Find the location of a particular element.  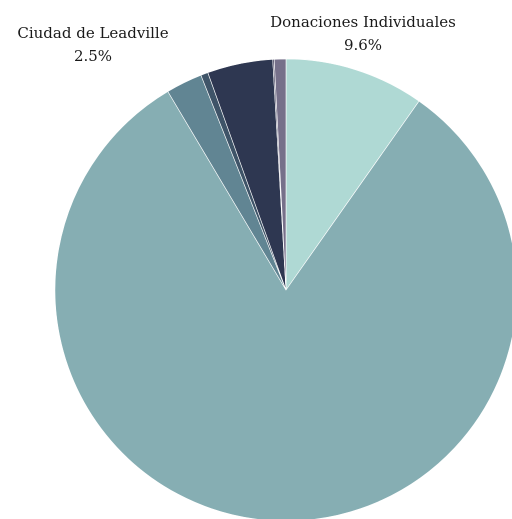

slice-value-donaciones-individuales: 9.6% is located at coordinates (363, 45).